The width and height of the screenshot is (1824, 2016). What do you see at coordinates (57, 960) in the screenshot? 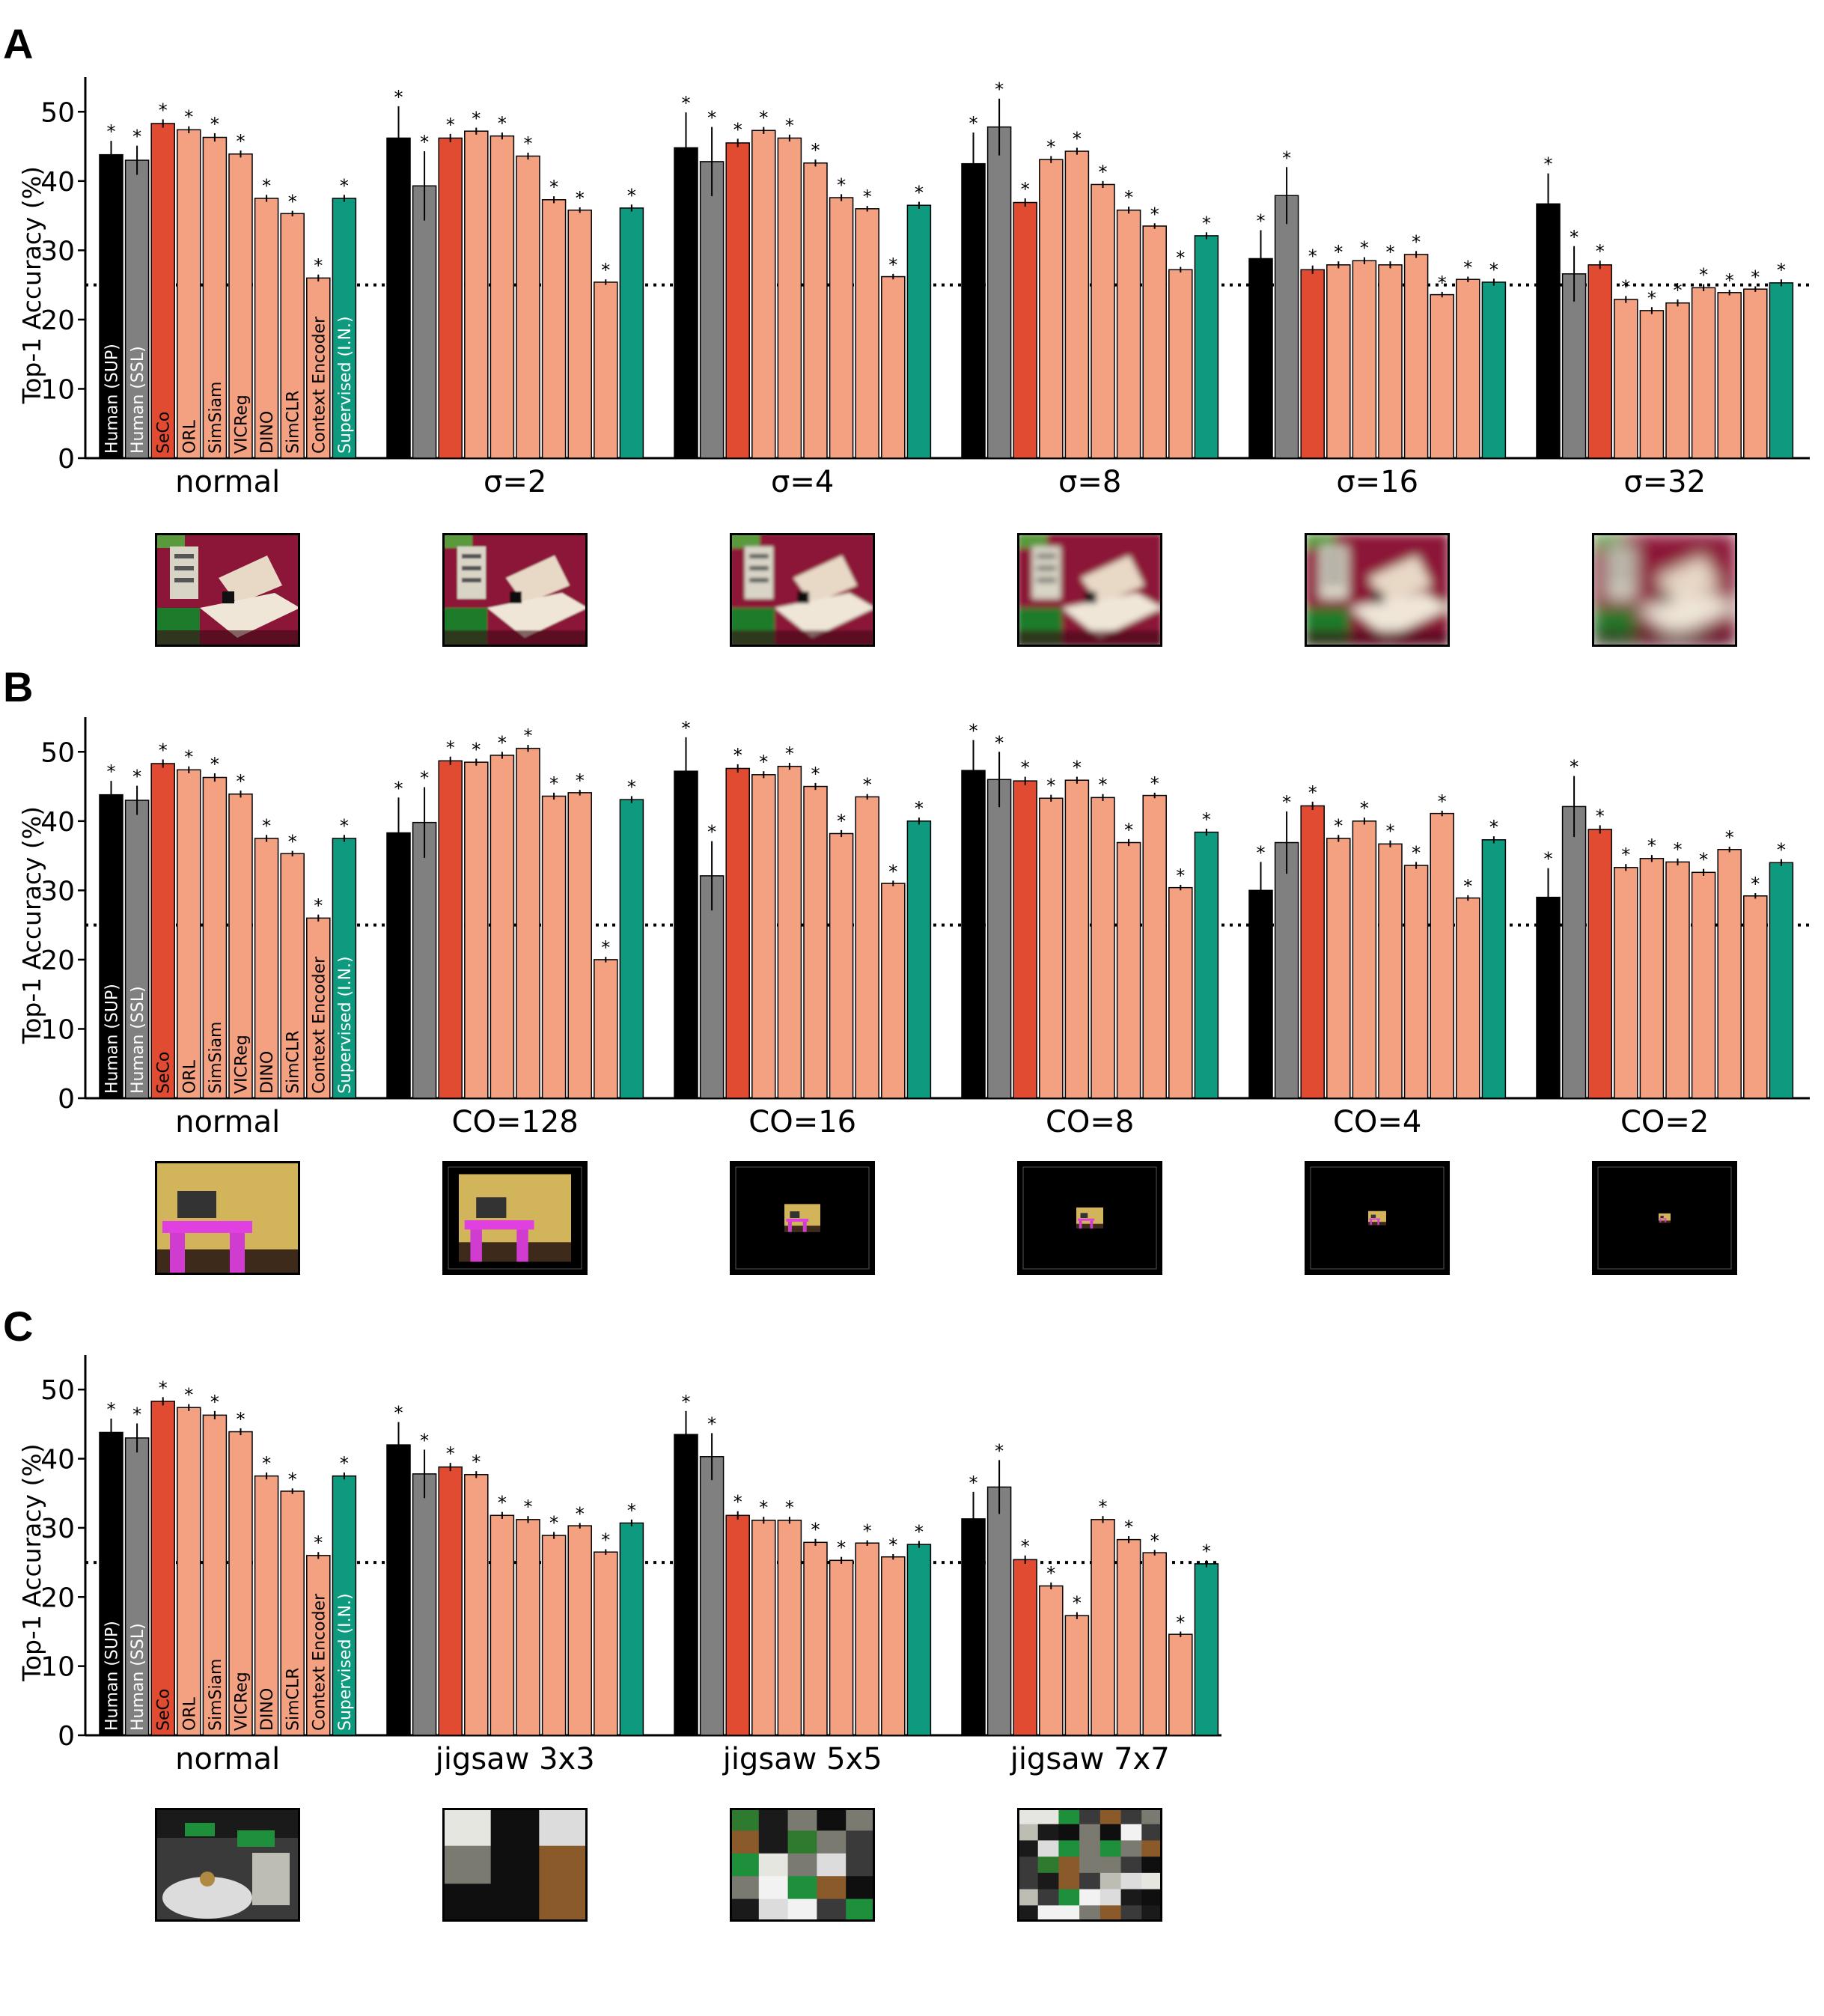
I see `y-tick-label: 20` at bounding box center [57, 960].